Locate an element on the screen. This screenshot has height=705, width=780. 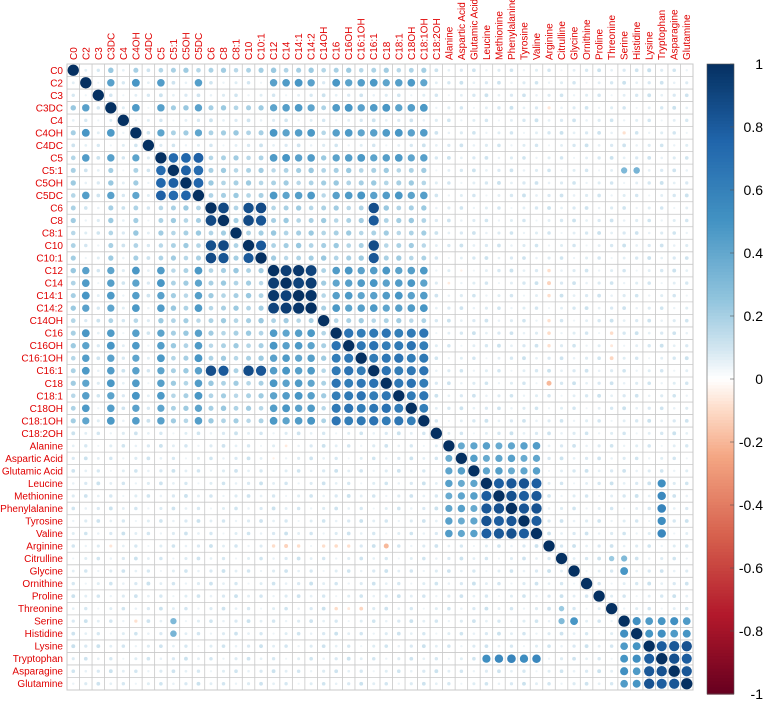
column-label: Proline is located at coordinates (600, 44).